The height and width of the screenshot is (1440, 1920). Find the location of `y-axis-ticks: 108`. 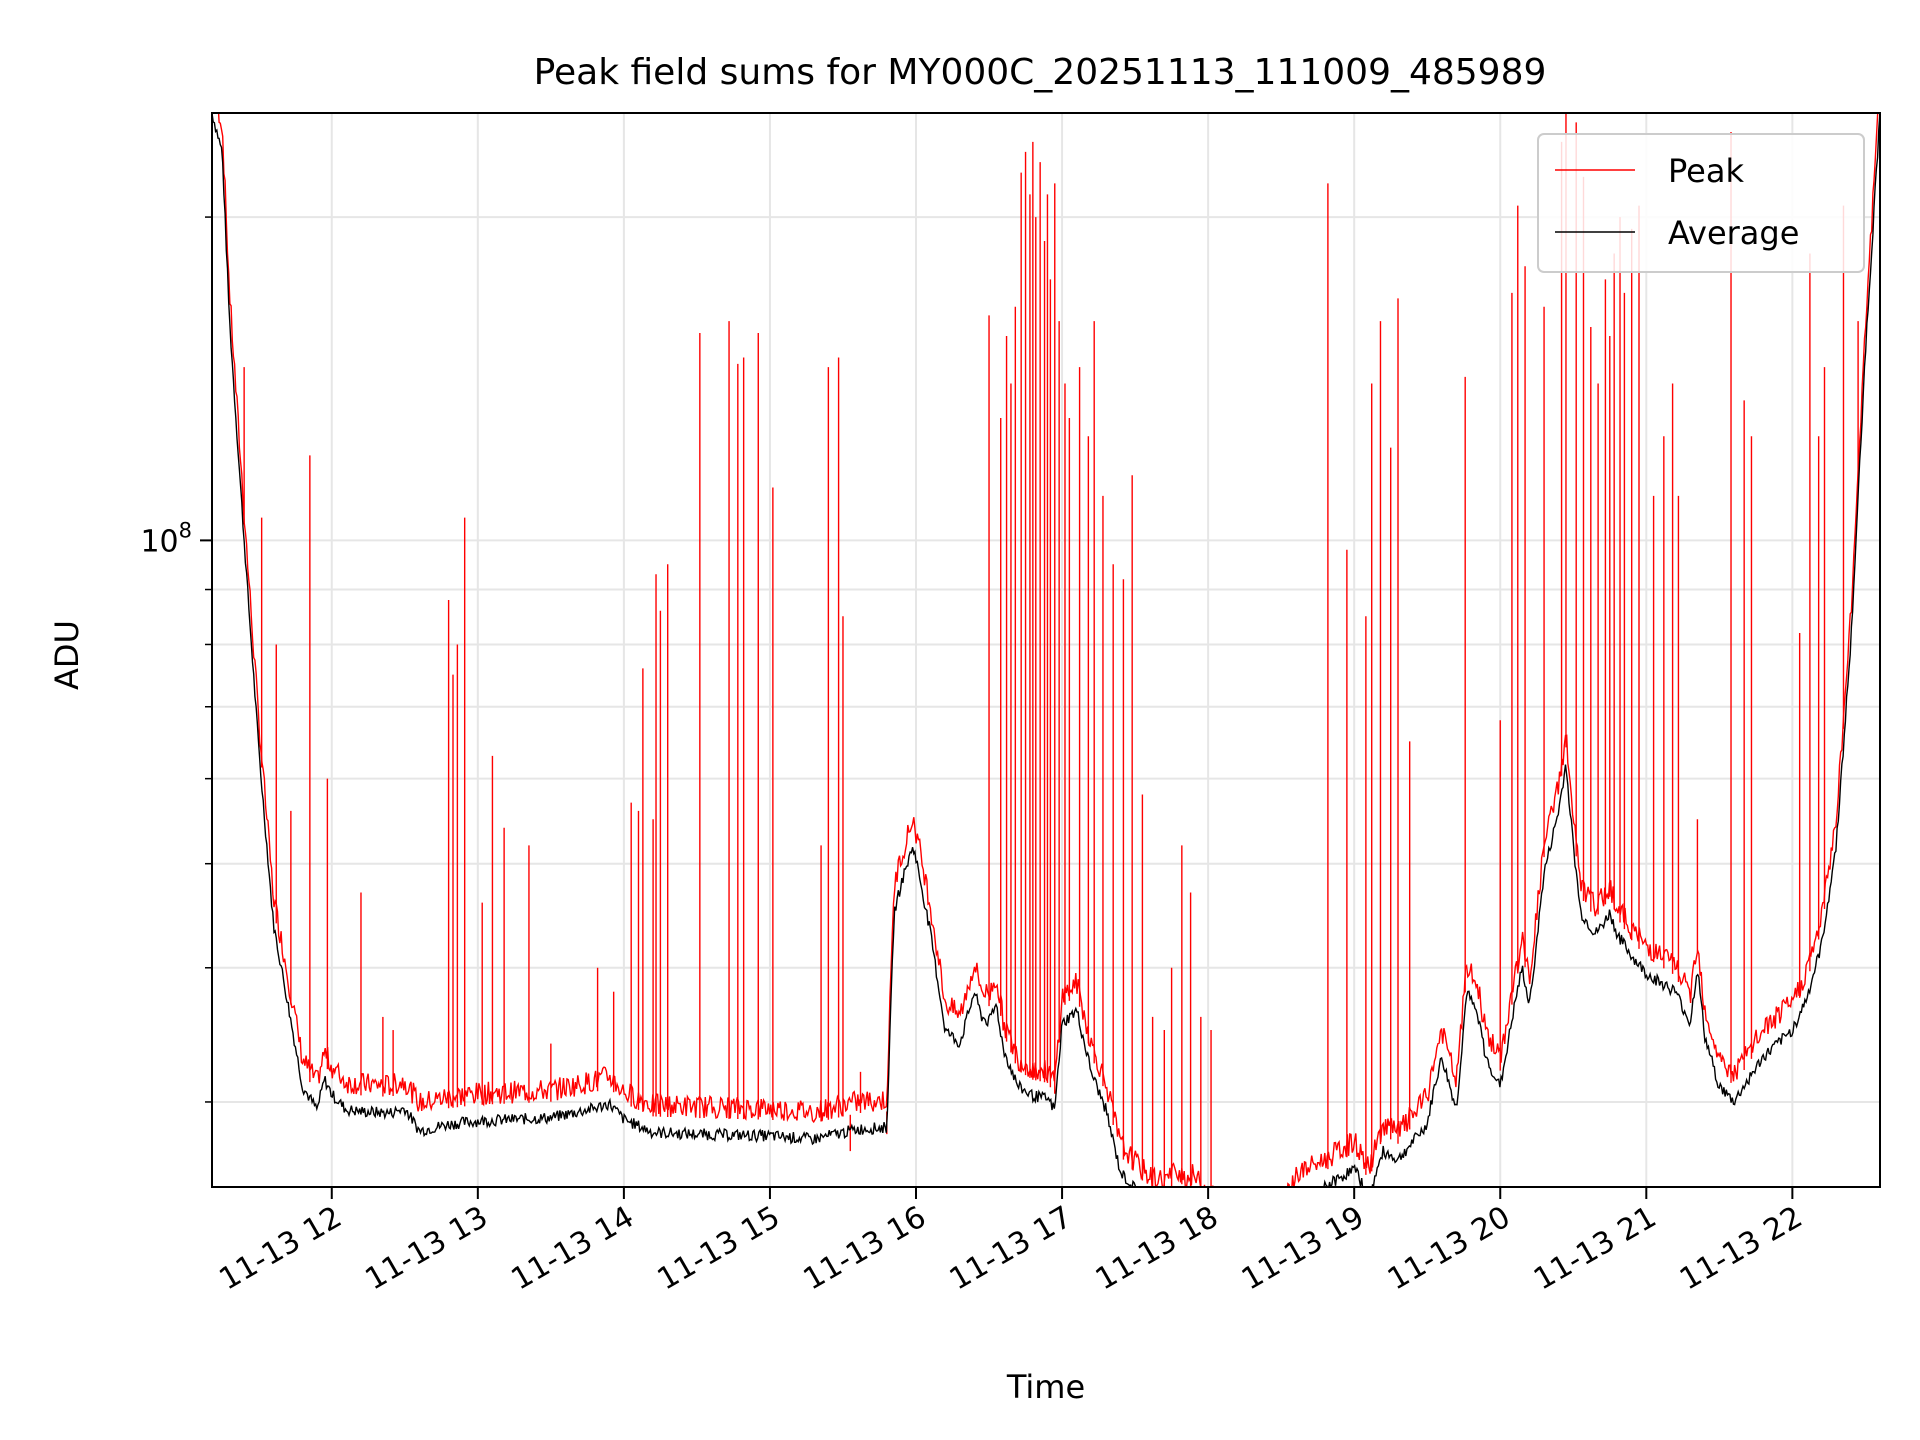

y-axis-ticks: 108 is located at coordinates (176, 659).